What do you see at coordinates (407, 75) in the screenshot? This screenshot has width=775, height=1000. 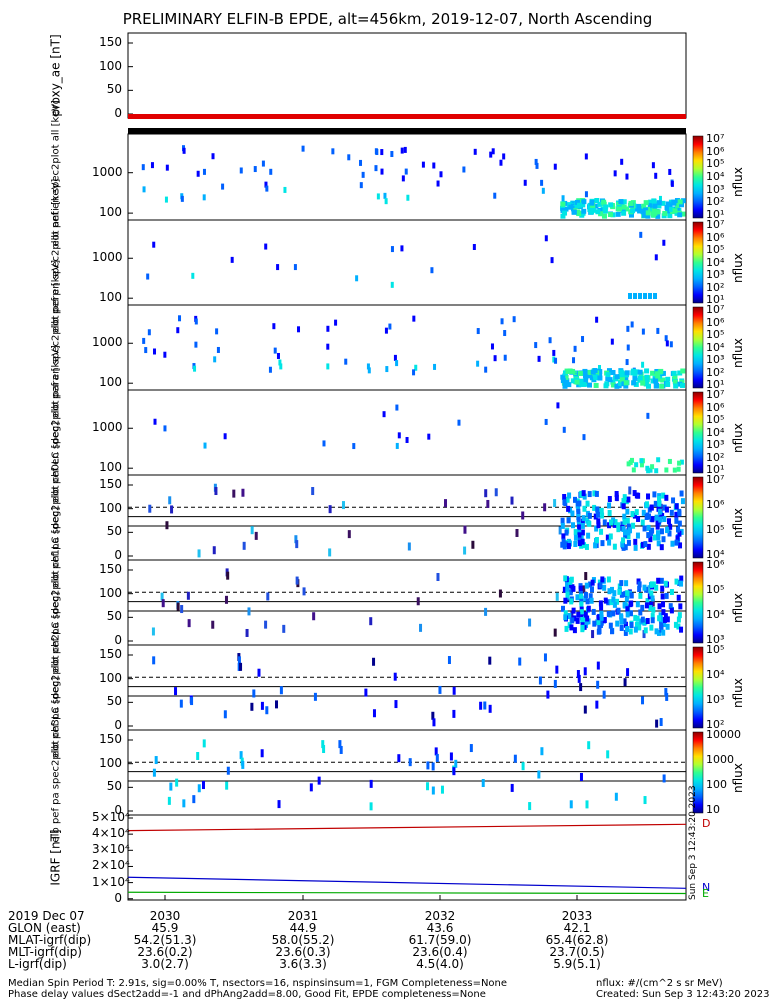 I see `panel-frame-proxy` at bounding box center [407, 75].